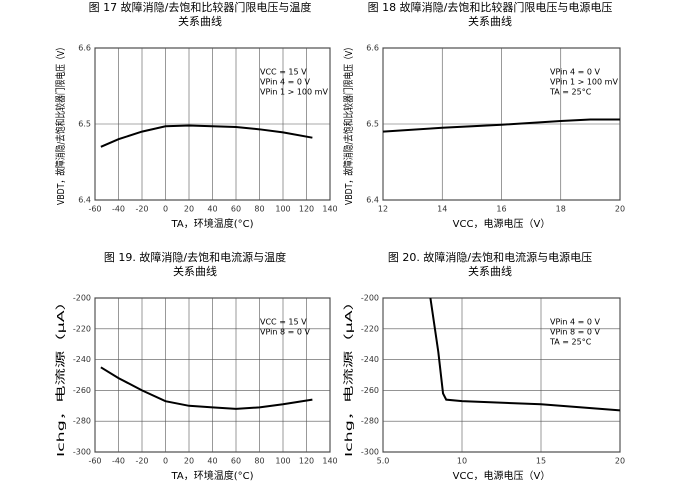 This screenshot has width=675, height=488. I want to click on x-tick-label: 10, so click(462, 461).